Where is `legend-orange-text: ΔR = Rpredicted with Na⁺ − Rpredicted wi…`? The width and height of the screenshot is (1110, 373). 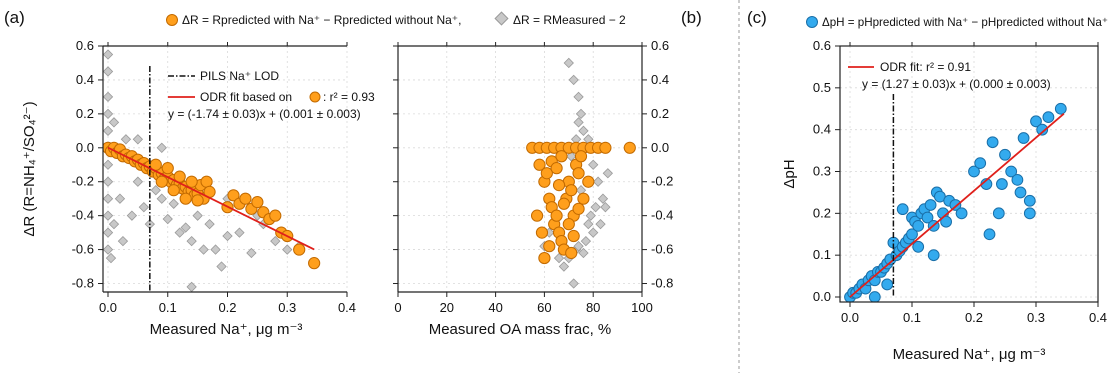 legend-orange-text: ΔR = Rpredicted with Na⁺ − Rpredicted wi… is located at coordinates (321, 20).